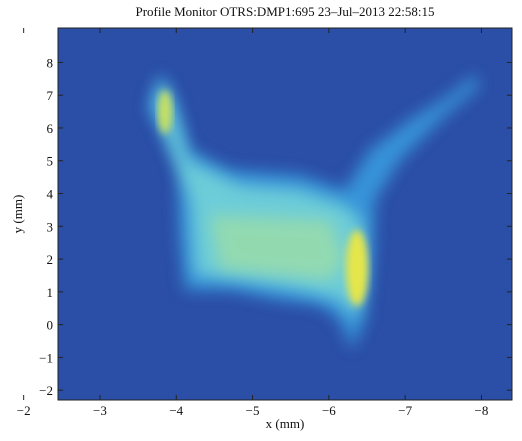 The image size is (522, 441). I want to click on x-tick-label: −8, so click(482, 410).